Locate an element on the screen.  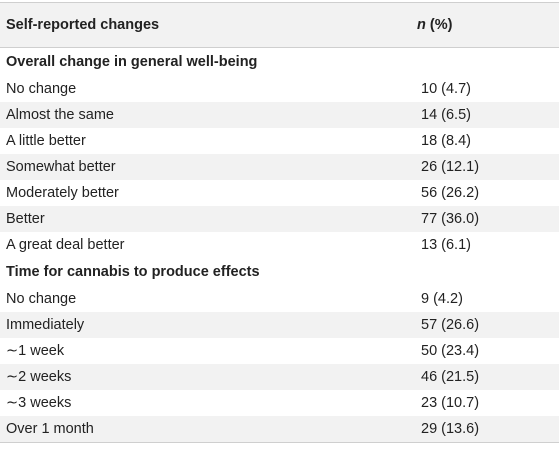
row-label: Moderately better is located at coordinates (62, 193).